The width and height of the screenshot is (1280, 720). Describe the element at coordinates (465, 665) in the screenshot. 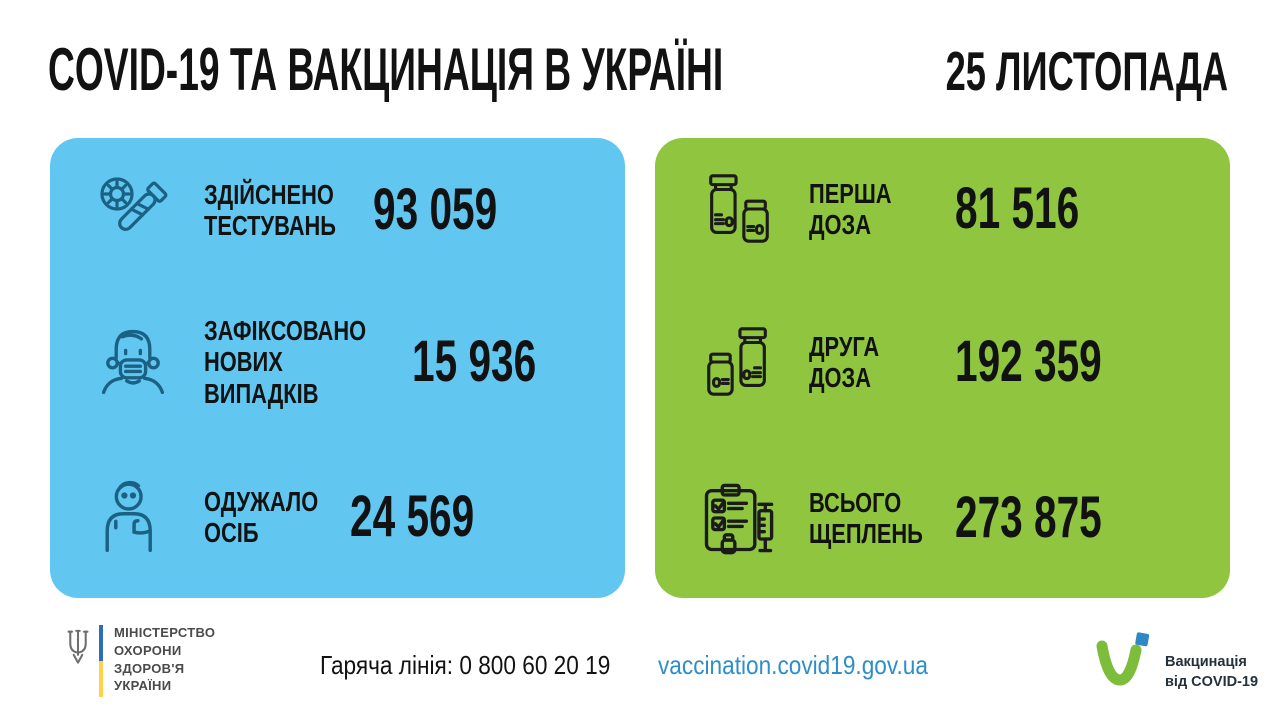

I see `hotline-text: Гаряча лінія: 0 800 60 20 19` at that location.